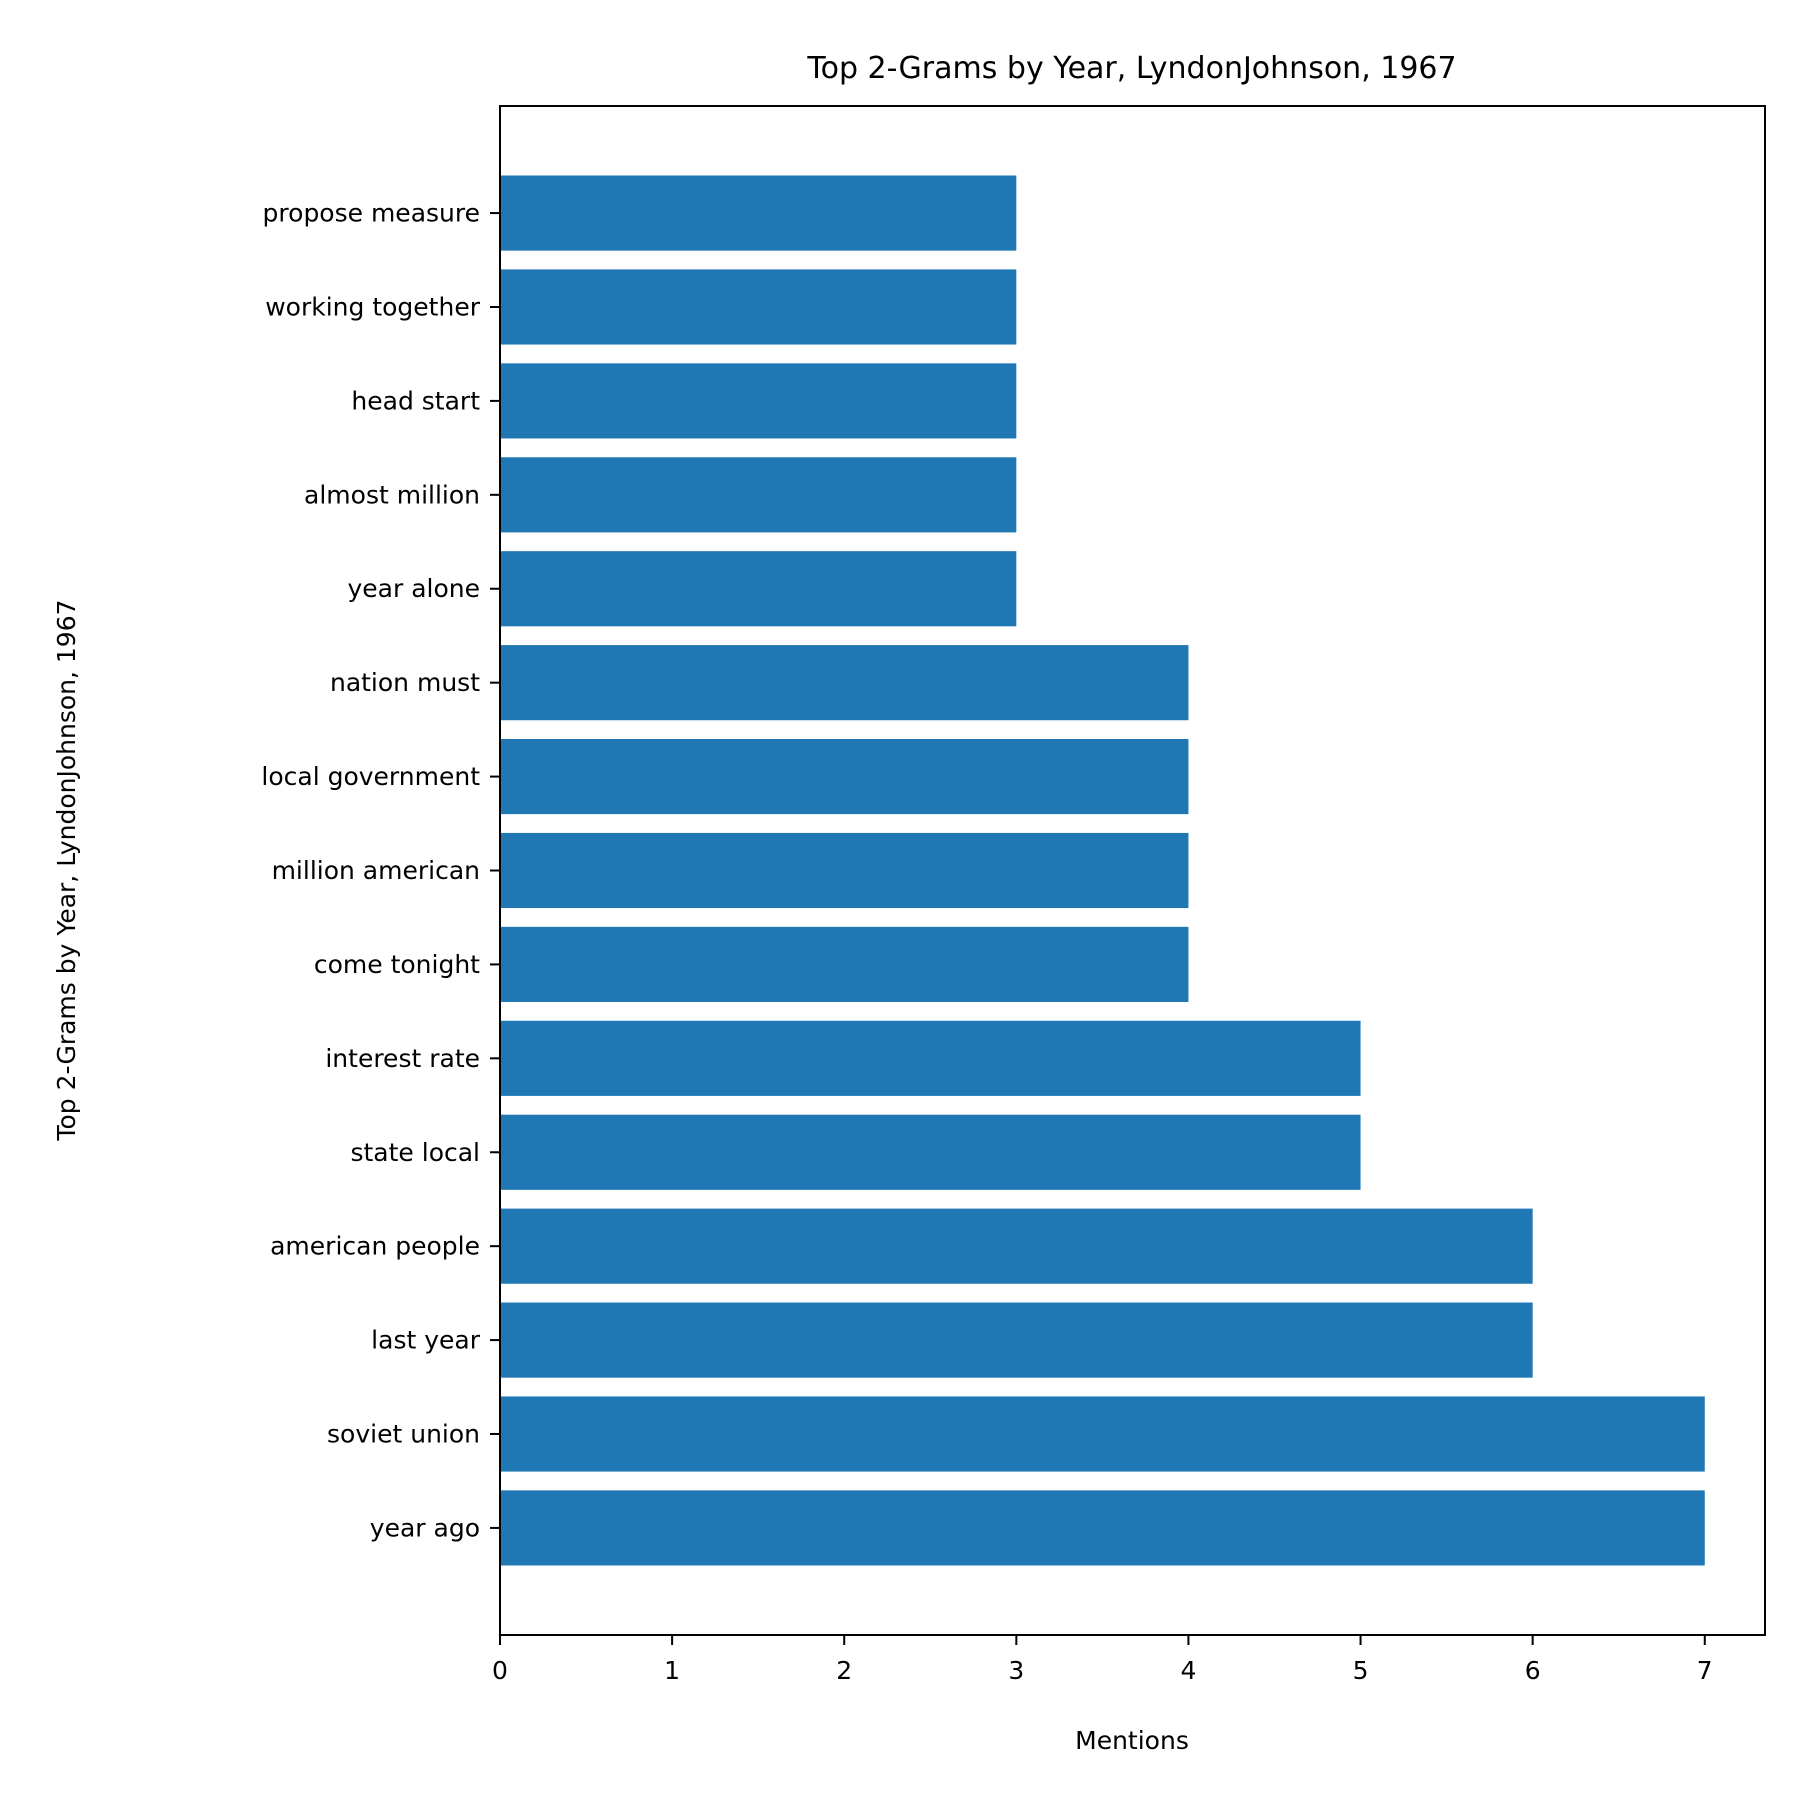 Image resolution: width=1800 pixels, height=1800 pixels. Describe the element at coordinates (370, 776) in the screenshot. I see `y-tick-label: local government` at that location.